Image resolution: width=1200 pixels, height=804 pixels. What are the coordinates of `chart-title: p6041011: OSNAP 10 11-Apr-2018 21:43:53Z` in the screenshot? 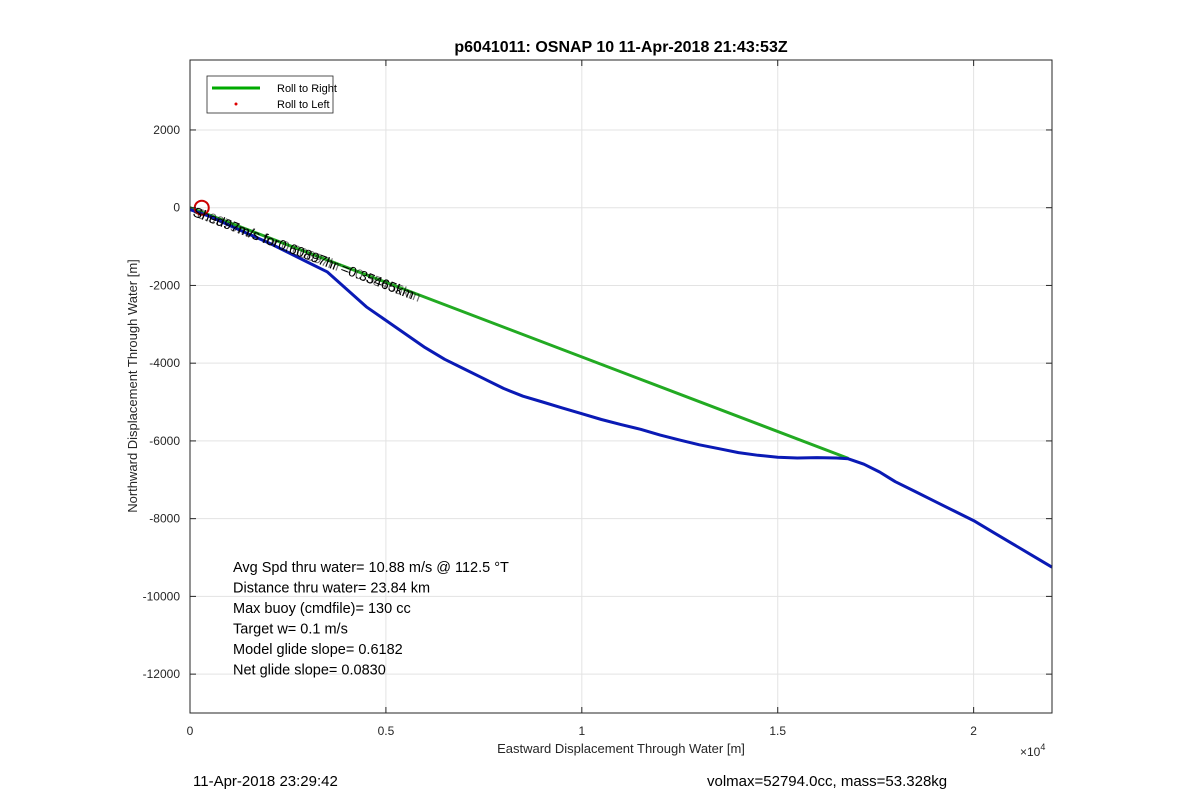 It's located at (620, 47).